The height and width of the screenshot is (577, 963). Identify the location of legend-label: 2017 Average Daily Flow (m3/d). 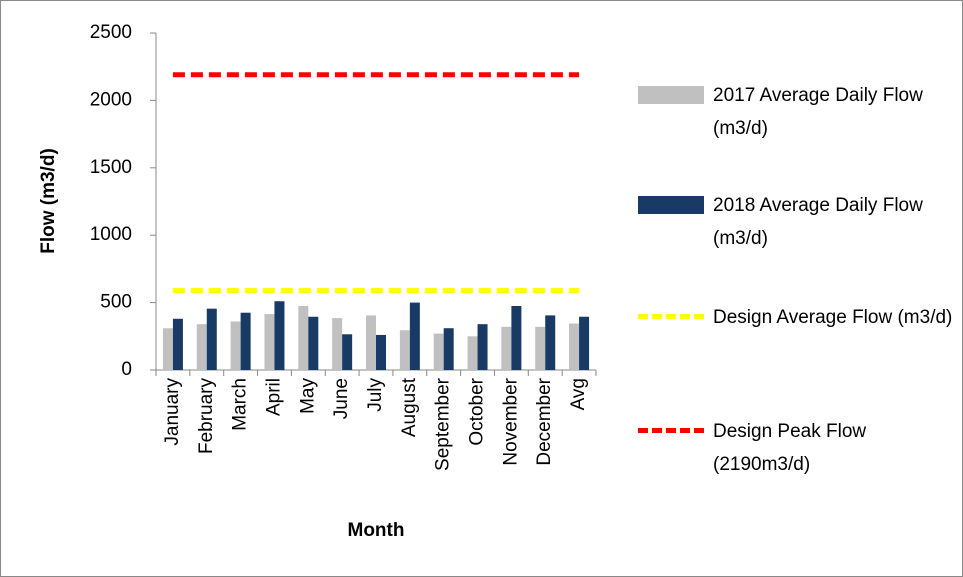
(818, 112).